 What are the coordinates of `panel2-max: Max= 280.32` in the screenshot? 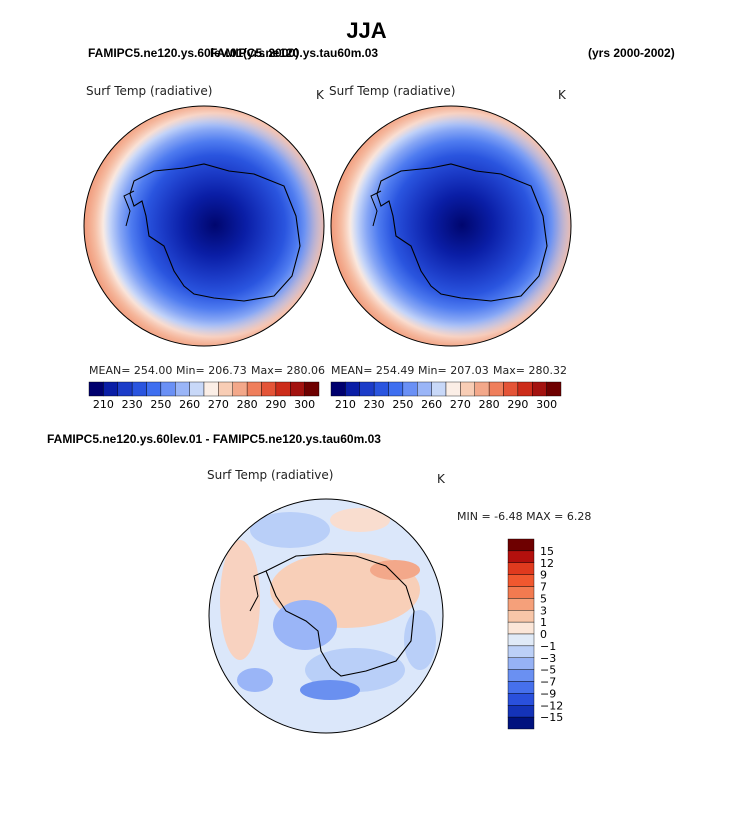 It's located at (530, 370).